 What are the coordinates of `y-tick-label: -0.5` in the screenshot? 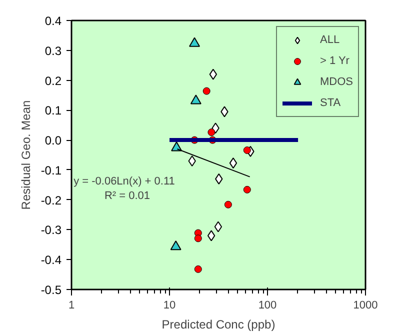 It's located at (51, 290).